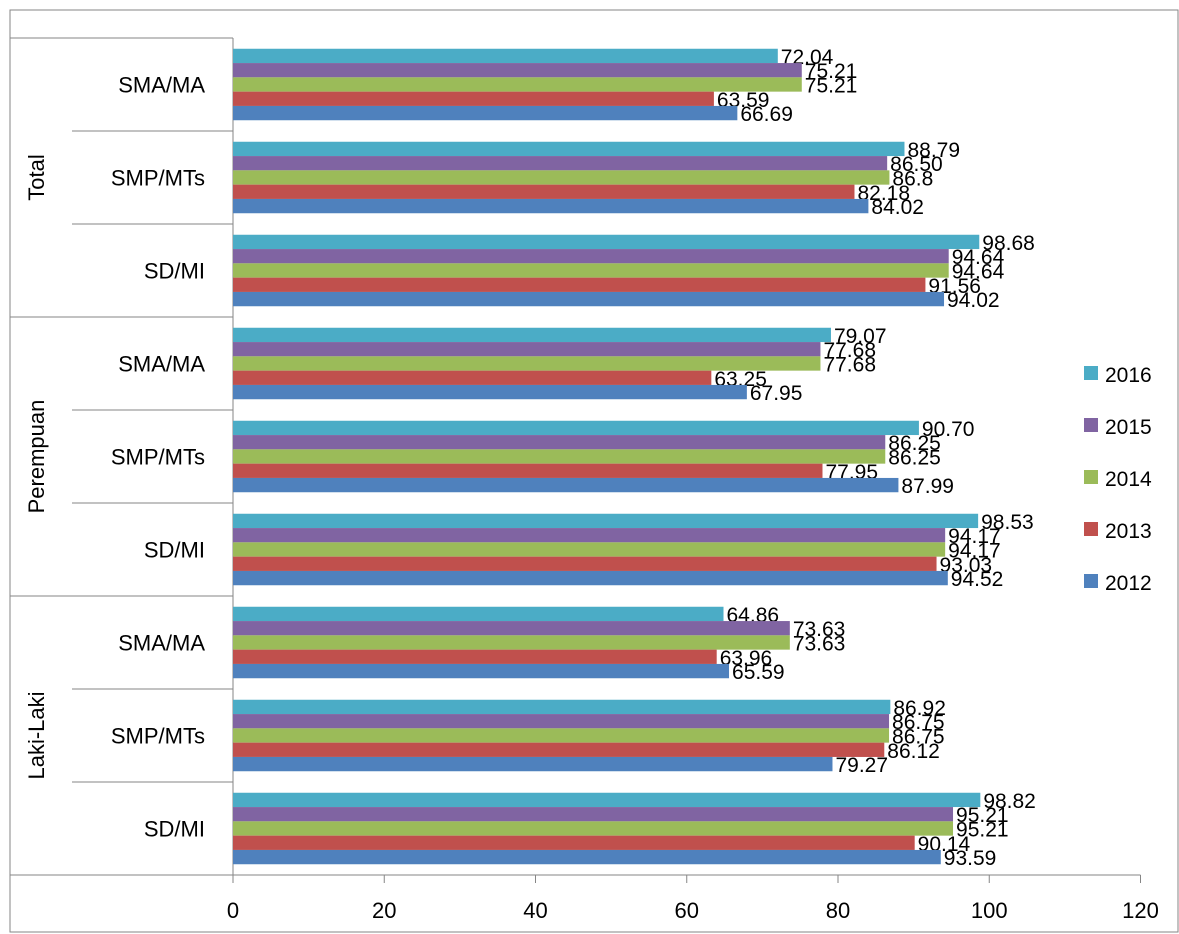  I want to click on data-label: 98.82, so click(1009, 801).